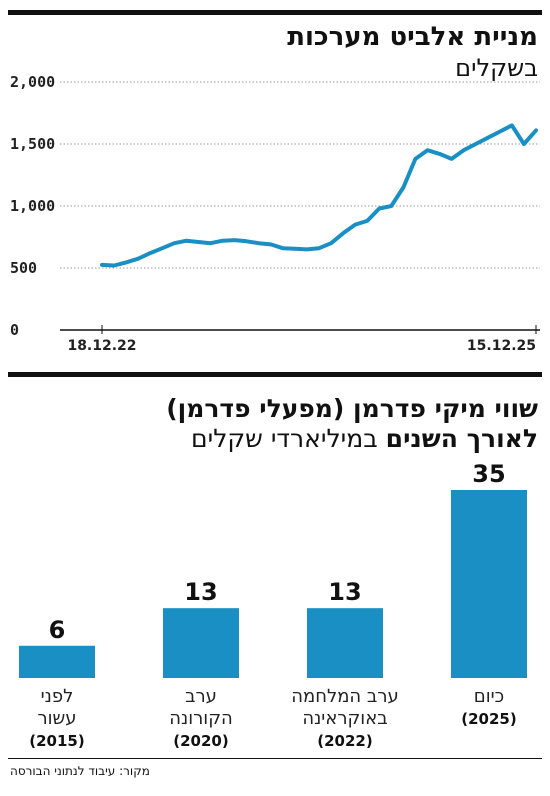 The height and width of the screenshot is (796, 550). What do you see at coordinates (461, 438) in the screenshot?
I see `chart2-subtitle-bold: לאורך השנים` at bounding box center [461, 438].